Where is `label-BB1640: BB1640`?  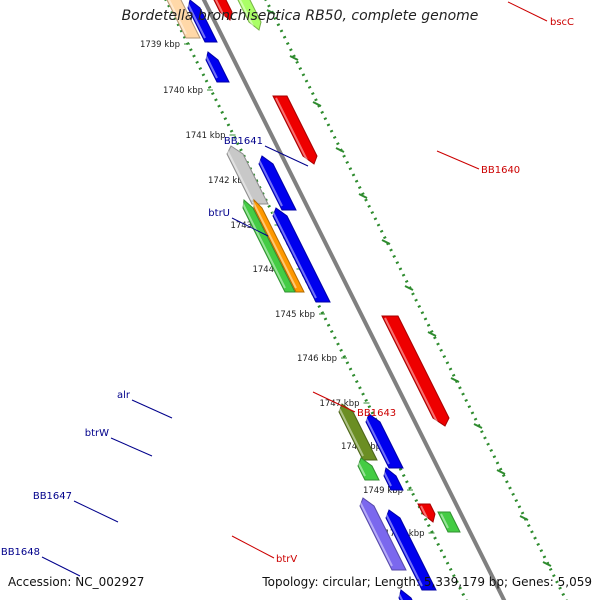 label-BB1640: BB1640 is located at coordinates (500, 170).